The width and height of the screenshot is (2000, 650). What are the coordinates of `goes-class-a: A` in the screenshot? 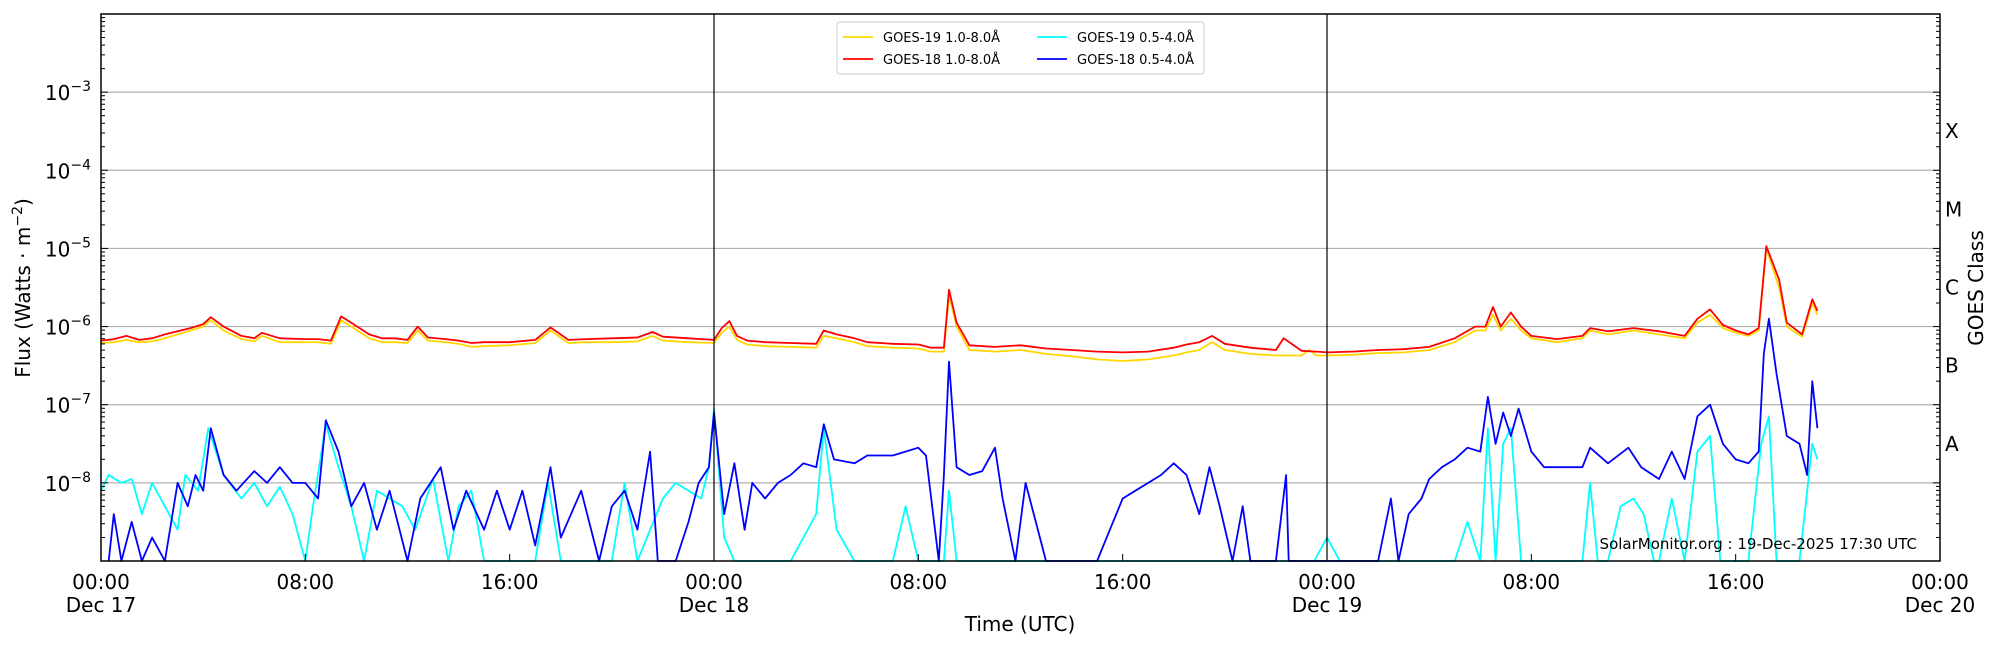 It's located at (1952, 444).